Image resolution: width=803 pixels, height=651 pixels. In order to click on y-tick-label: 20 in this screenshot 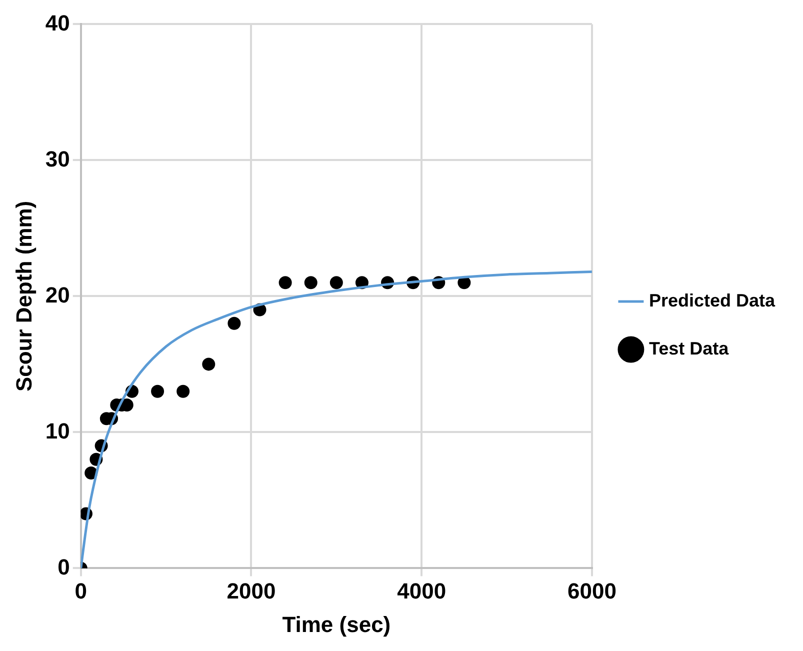, I will do `click(57, 295)`.